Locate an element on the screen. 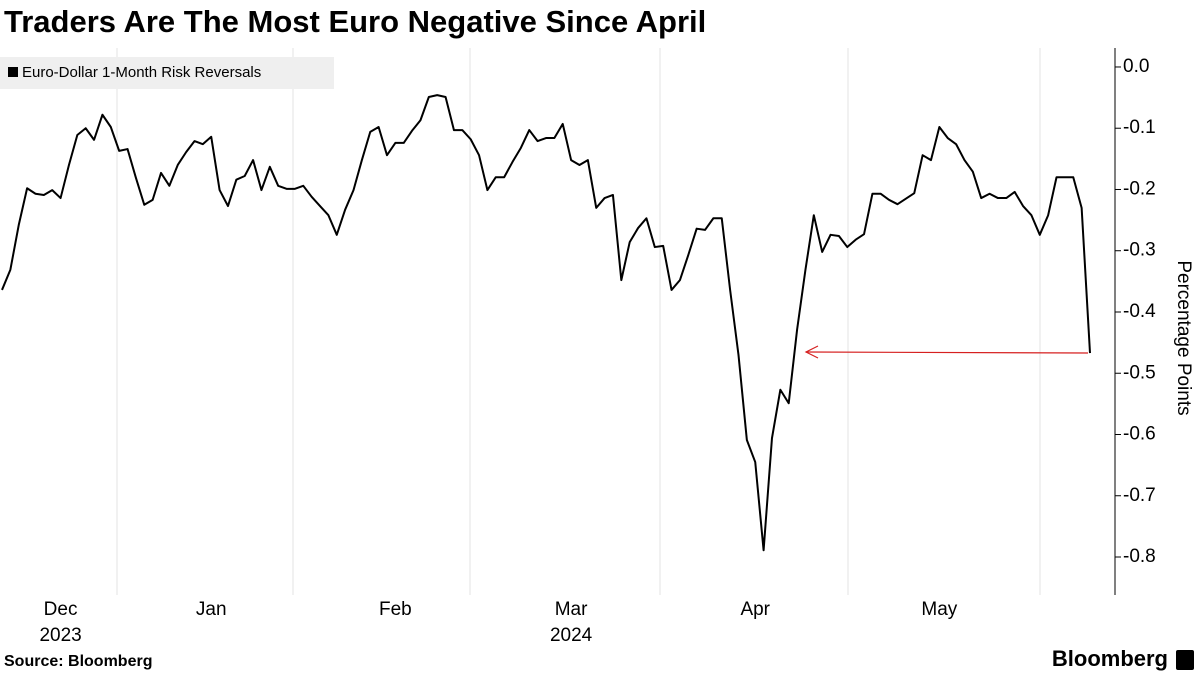 Image resolution: width=1200 pixels, height=675 pixels. x-tick-label: May is located at coordinates (939, 609).